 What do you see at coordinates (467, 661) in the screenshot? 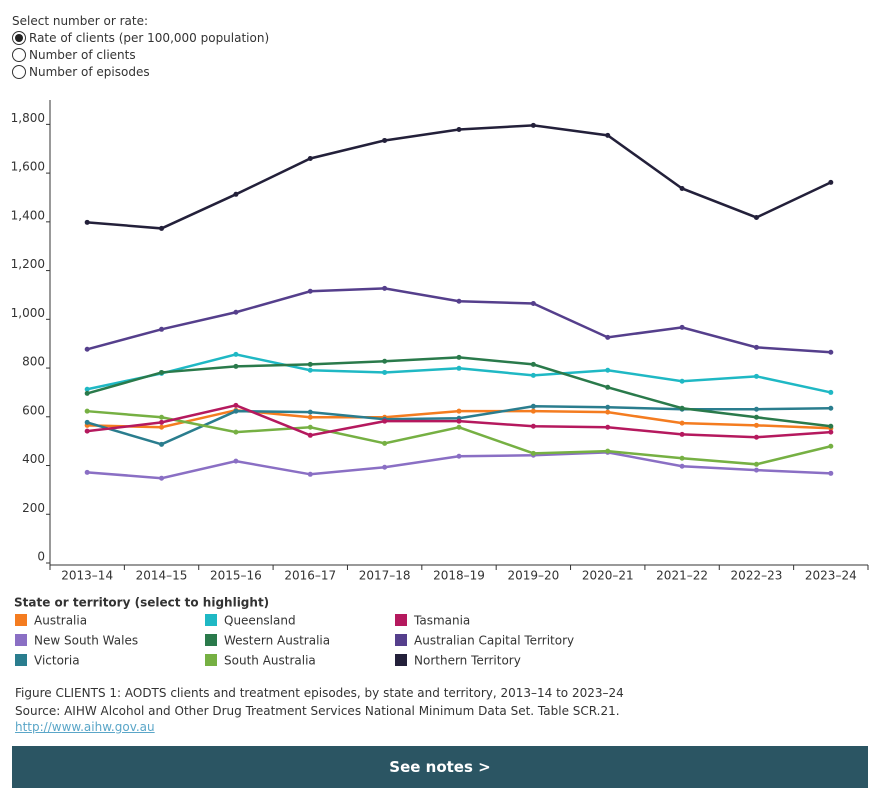
I see `legend-label: Northern Territory` at bounding box center [467, 661].